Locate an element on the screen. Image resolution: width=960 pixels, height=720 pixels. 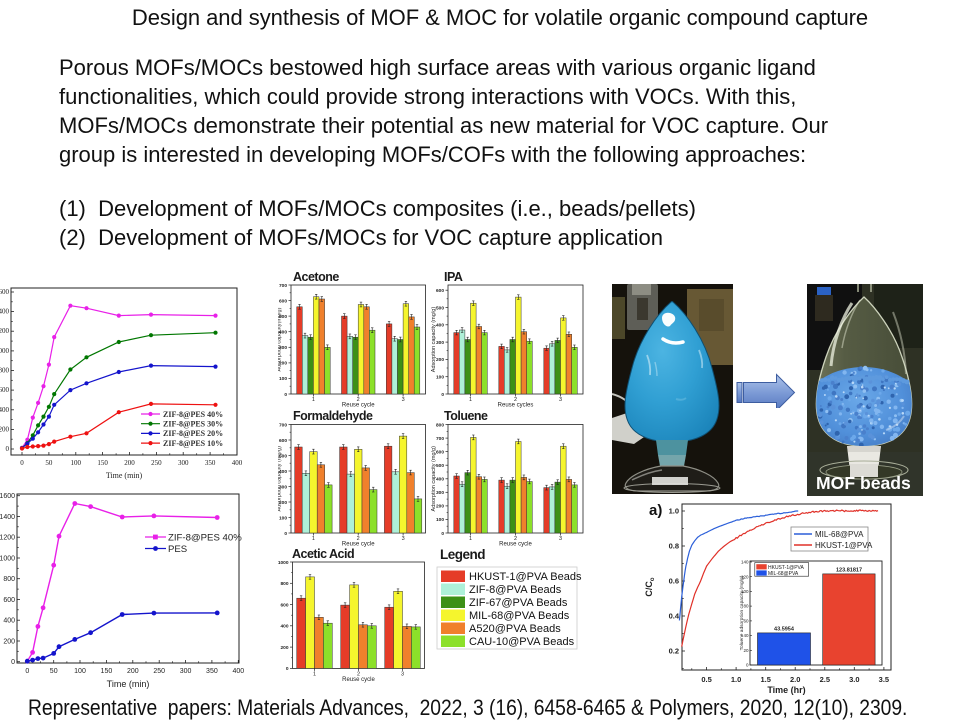
svg-text: 2.5 is located at coordinates (825, 679).